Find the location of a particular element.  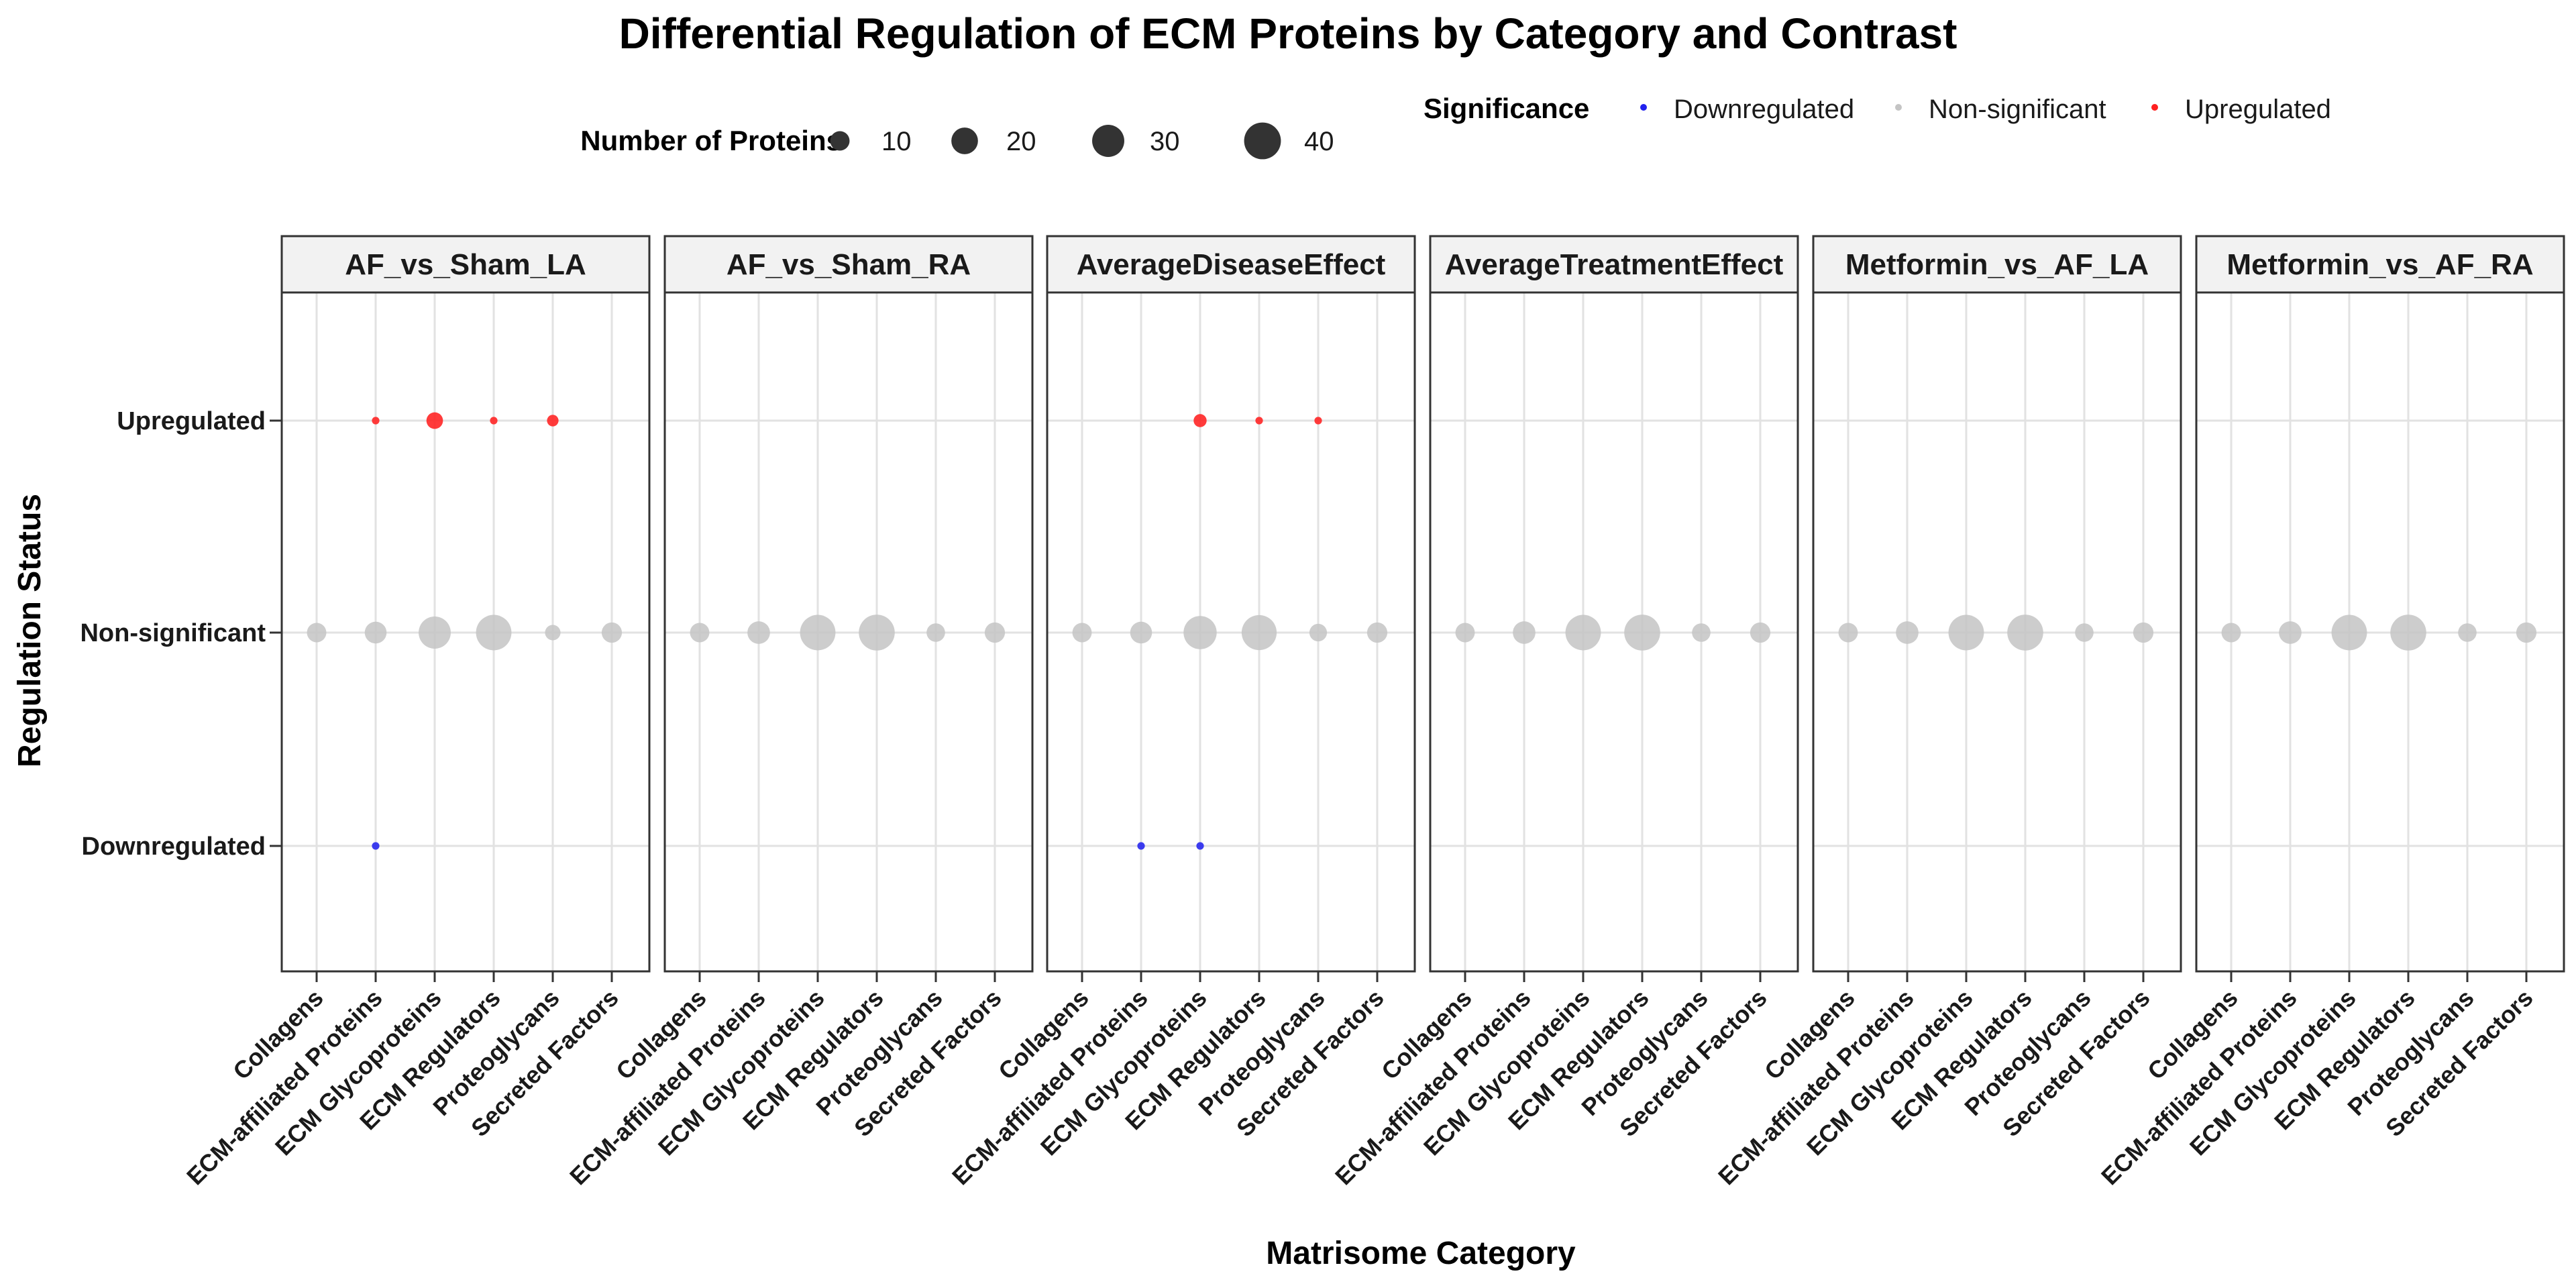

y-tick-label-downregulated: Downregulated is located at coordinates (174, 847).